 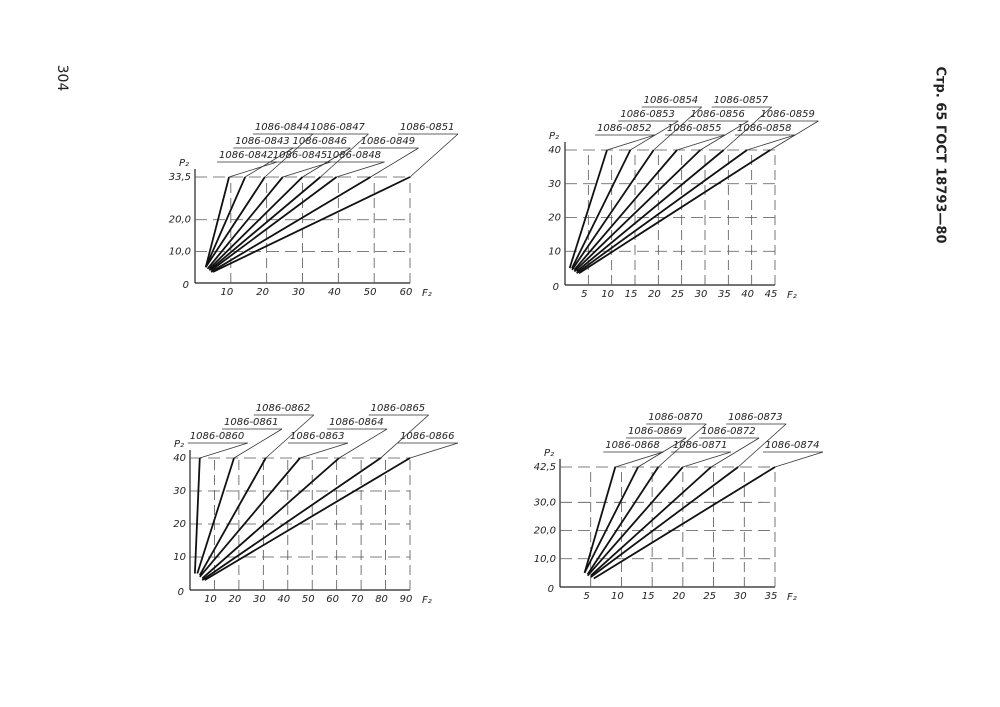 I want to click on series-label: 1086-0843, so click(x=262, y=141).